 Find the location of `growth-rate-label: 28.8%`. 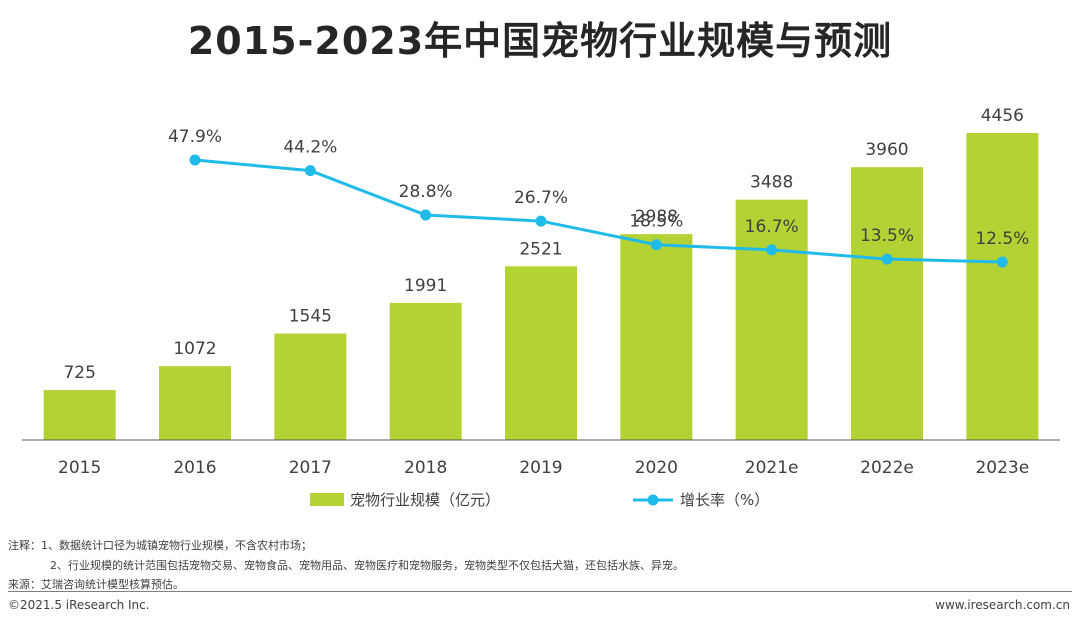

growth-rate-label: 28.8% is located at coordinates (426, 192).